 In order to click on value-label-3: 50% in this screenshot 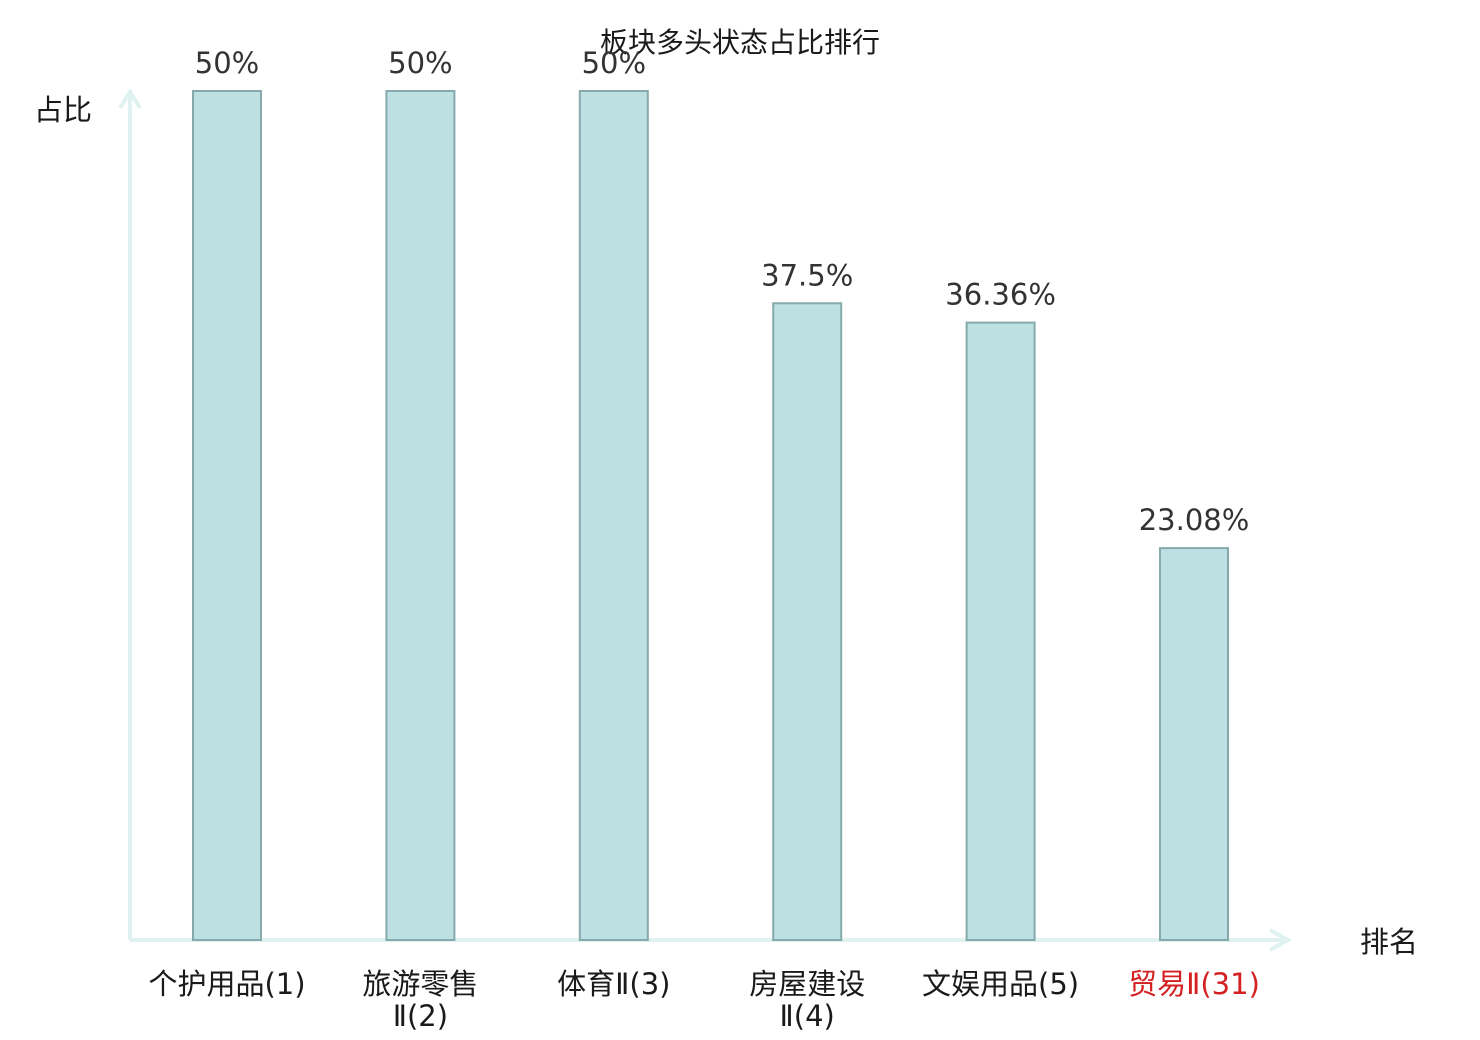, I will do `click(614, 63)`.